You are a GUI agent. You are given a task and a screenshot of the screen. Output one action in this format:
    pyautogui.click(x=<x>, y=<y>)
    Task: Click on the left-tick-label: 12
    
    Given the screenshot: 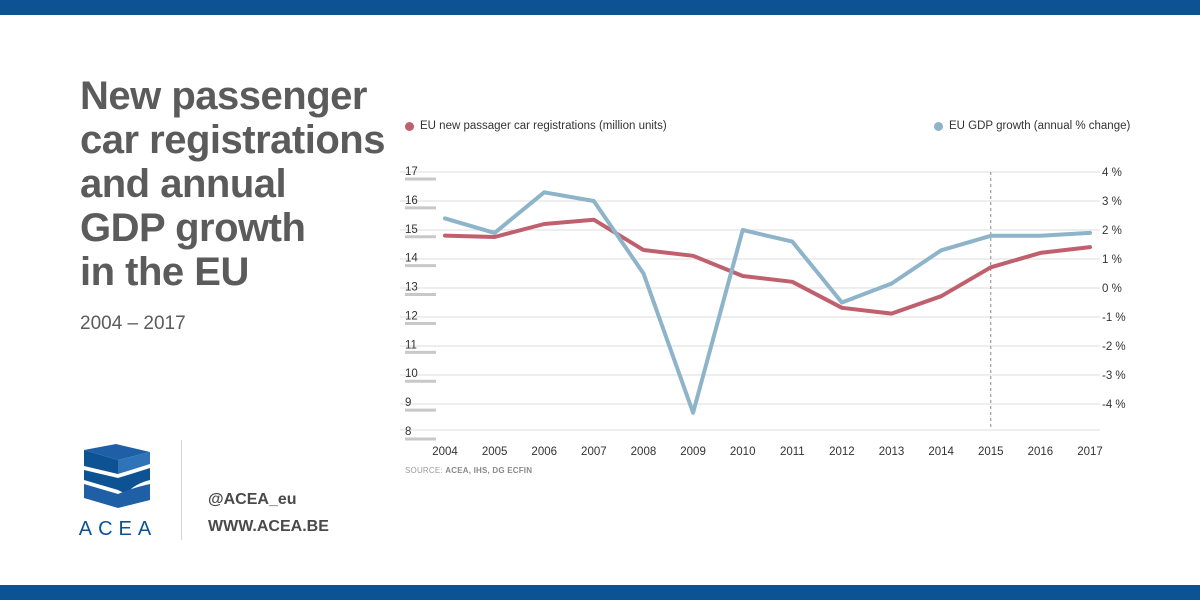 What is the action you would take?
    pyautogui.click(x=411, y=316)
    